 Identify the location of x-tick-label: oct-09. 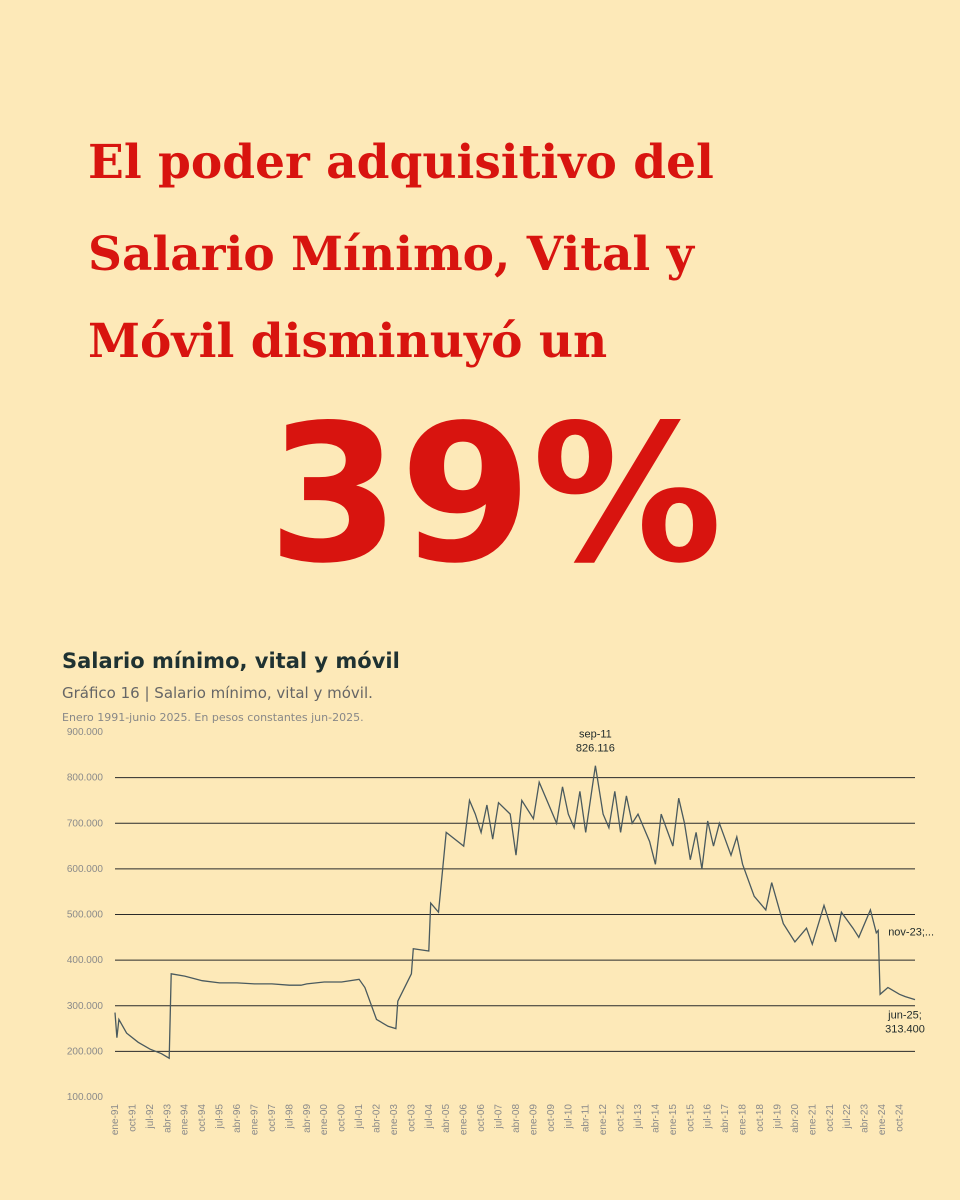
(551, 1118).